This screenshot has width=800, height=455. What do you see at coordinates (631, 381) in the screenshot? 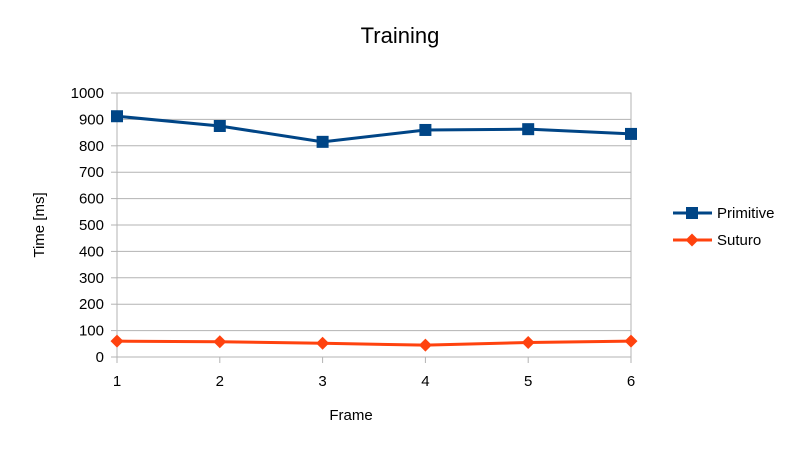
I see `x-tick-label: 6` at bounding box center [631, 381].